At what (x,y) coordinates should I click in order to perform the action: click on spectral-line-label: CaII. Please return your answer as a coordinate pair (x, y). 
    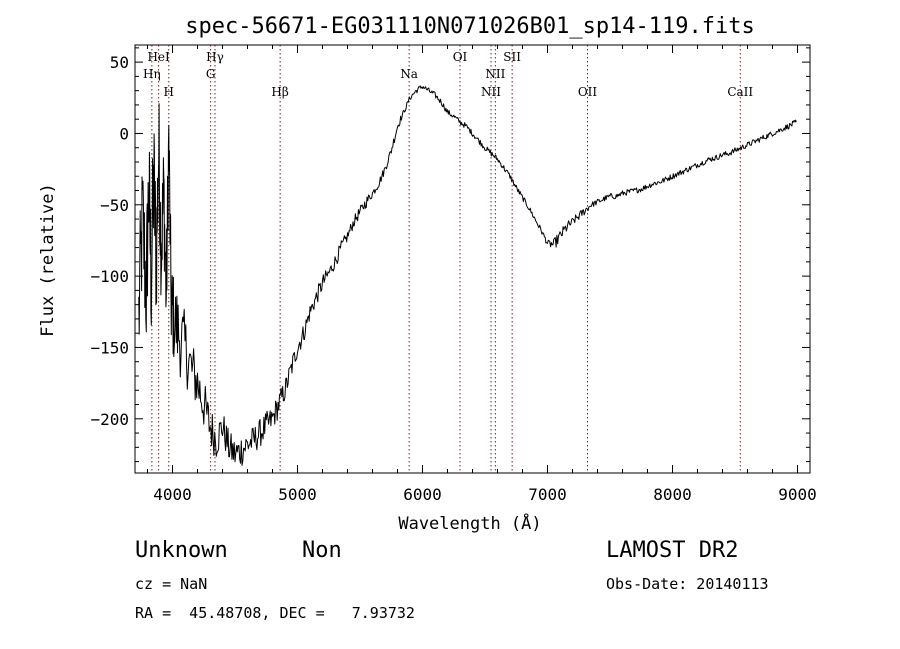
    Looking at the image, I should click on (740, 92).